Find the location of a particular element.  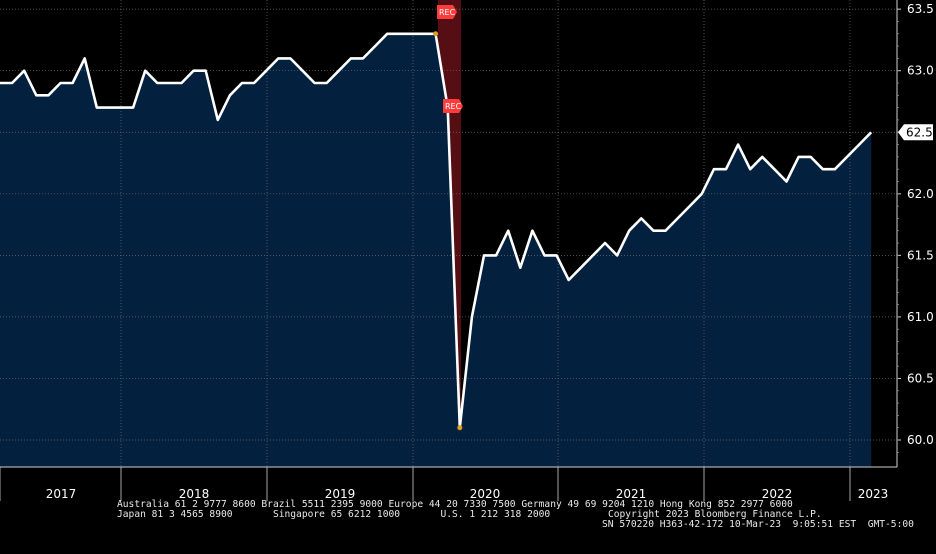

x-tick-label-2018: 2018 is located at coordinates (194, 494).